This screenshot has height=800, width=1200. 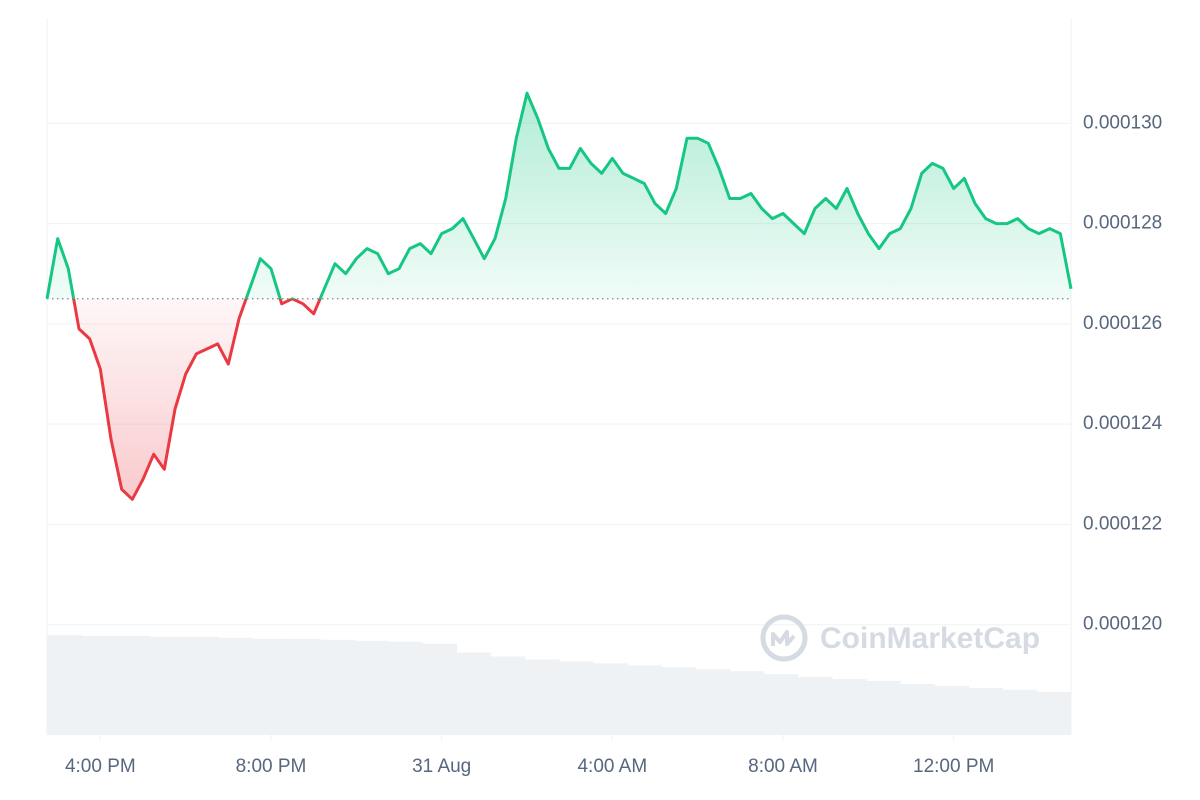 What do you see at coordinates (100, 766) in the screenshot?
I see `x-tick-label: 4:00 PM` at bounding box center [100, 766].